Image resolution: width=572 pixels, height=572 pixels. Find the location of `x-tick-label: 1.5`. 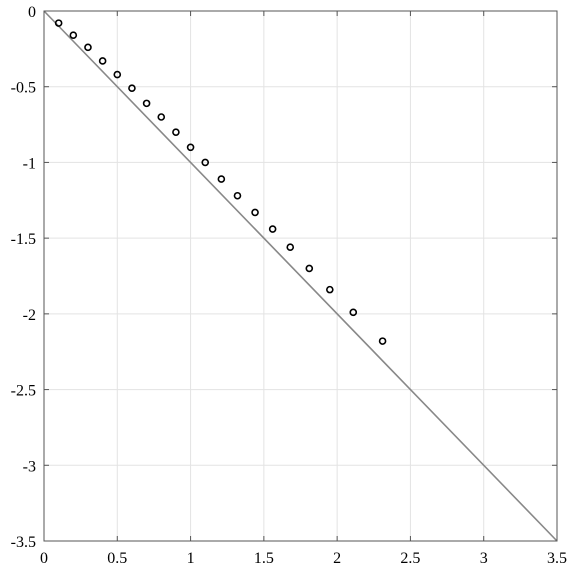

x-tick-label: 1.5 is located at coordinates (264, 558).